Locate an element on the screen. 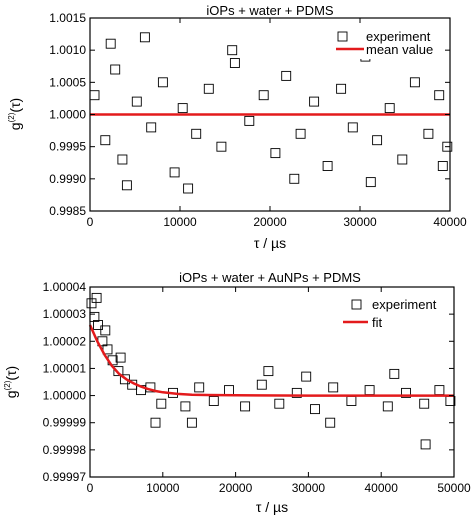 The height and width of the screenshot is (516, 474). y-tick-label: 0.9990 is located at coordinates (67, 179).